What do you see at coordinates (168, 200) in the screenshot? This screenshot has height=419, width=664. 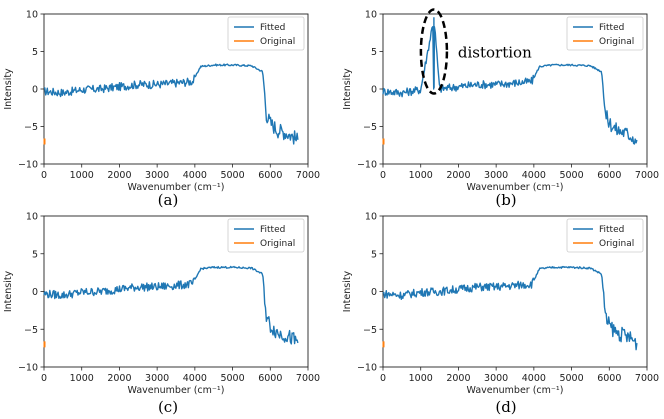 I see `panel-caption: (a)` at bounding box center [168, 200].